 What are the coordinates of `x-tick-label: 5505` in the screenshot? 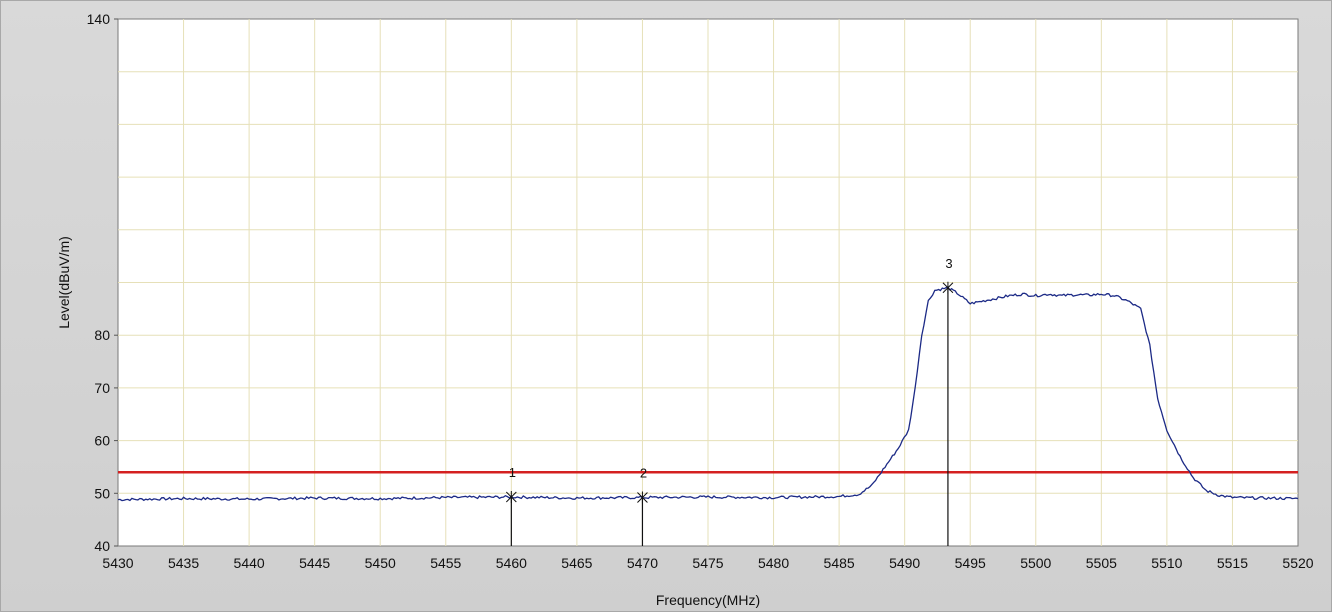 It's located at (1101, 563).